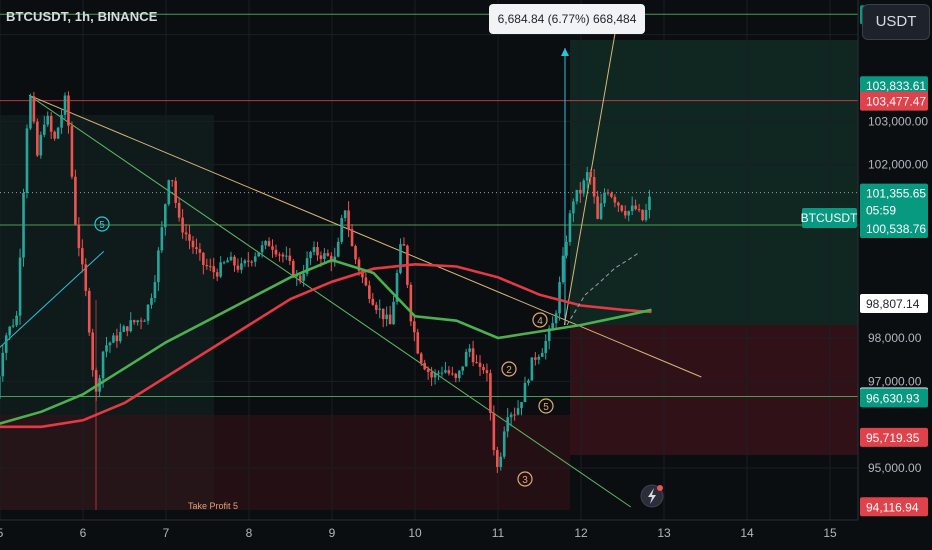  Describe the element at coordinates (82, 16) in the screenshot. I see `symbol-header: BTCUSDT, 1h, BINANCE` at that location.